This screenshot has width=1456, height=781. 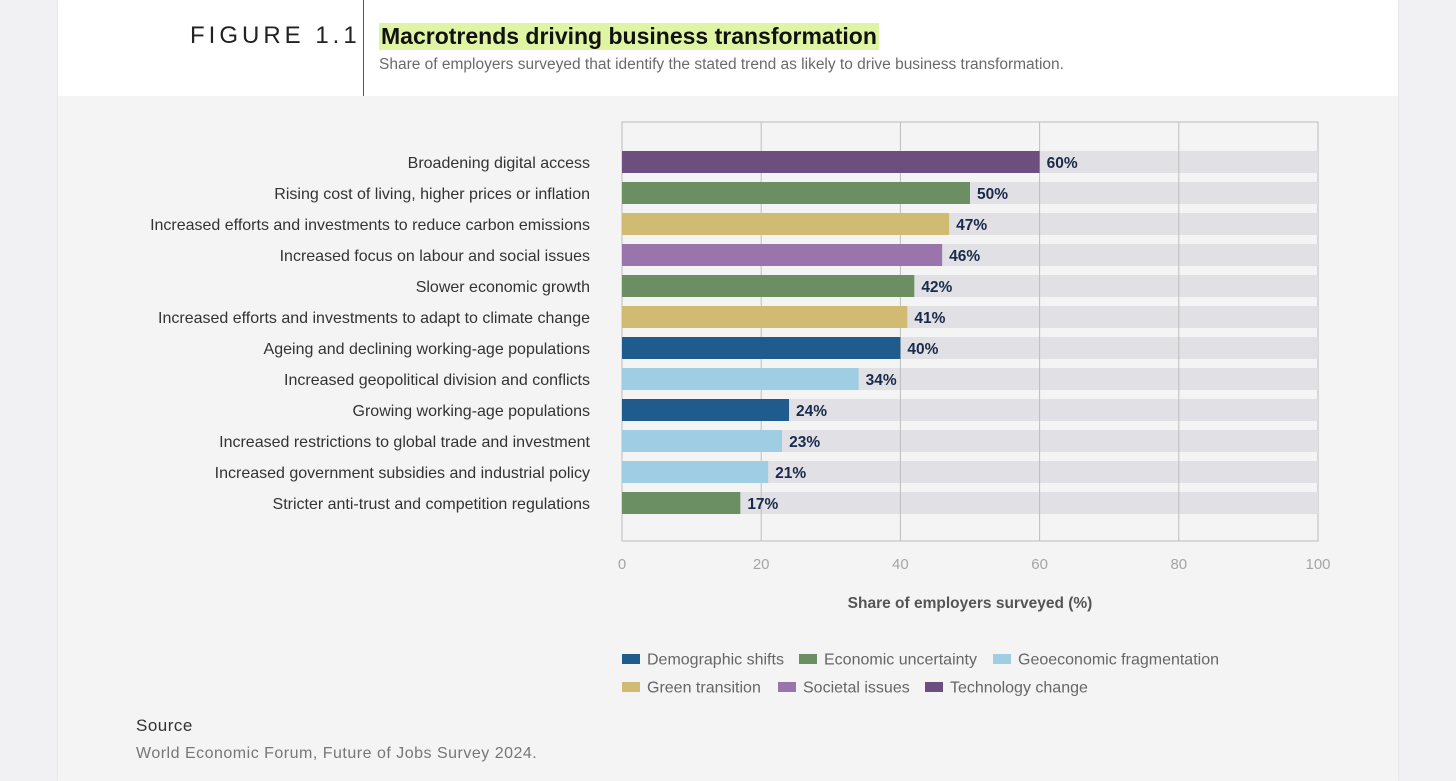 I want to click on x-tick-label: 20, so click(x=761, y=564).